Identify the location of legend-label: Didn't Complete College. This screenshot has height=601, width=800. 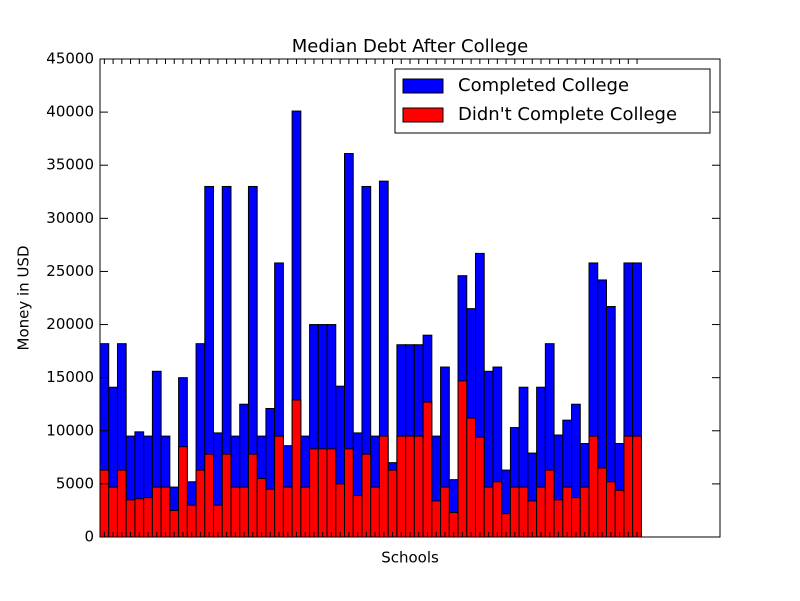
(567, 114).